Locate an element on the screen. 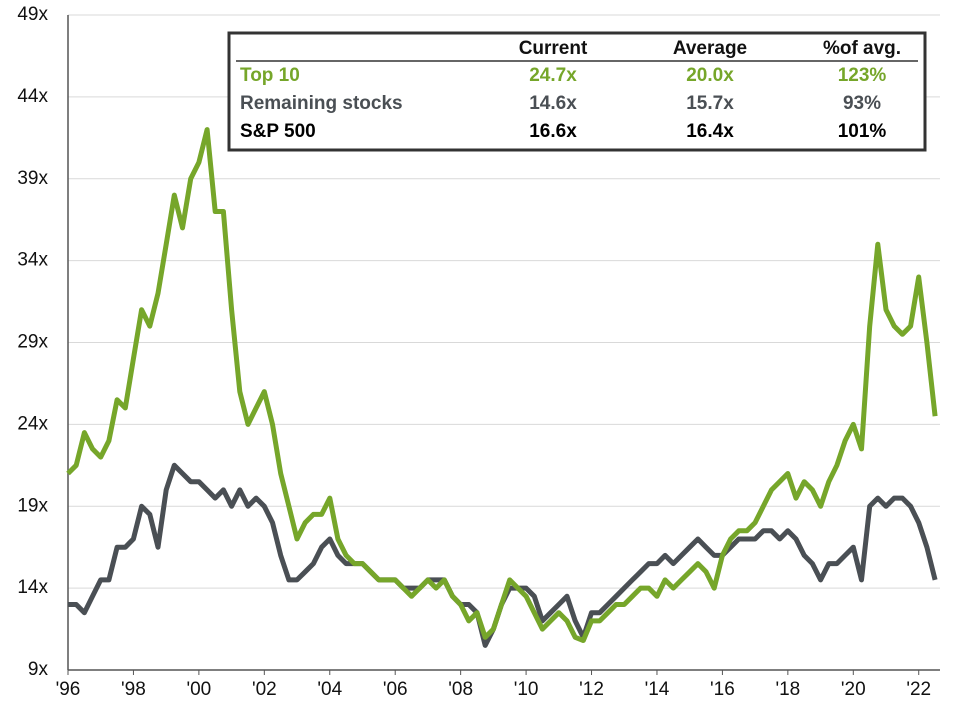 The image size is (961, 710). y-tick-label: 14x is located at coordinates (32, 587).